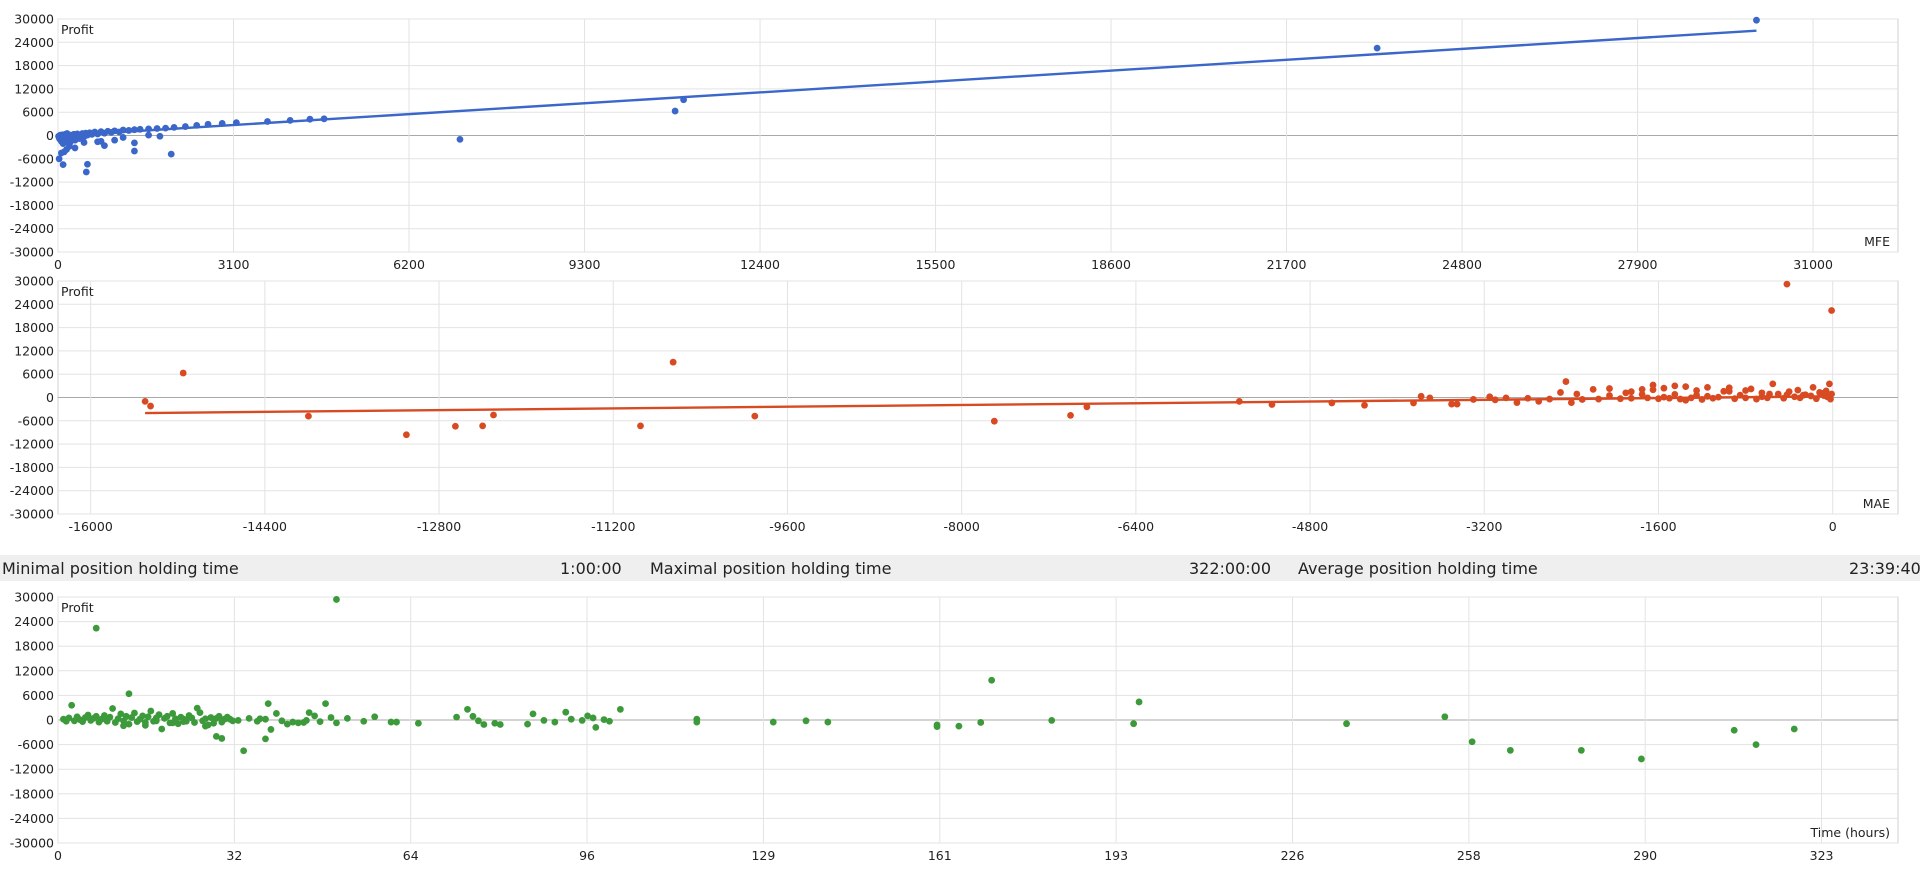  What do you see at coordinates (1884, 568) in the screenshot?
I see `avg-holding-time-value: 23:39:40` at bounding box center [1884, 568].